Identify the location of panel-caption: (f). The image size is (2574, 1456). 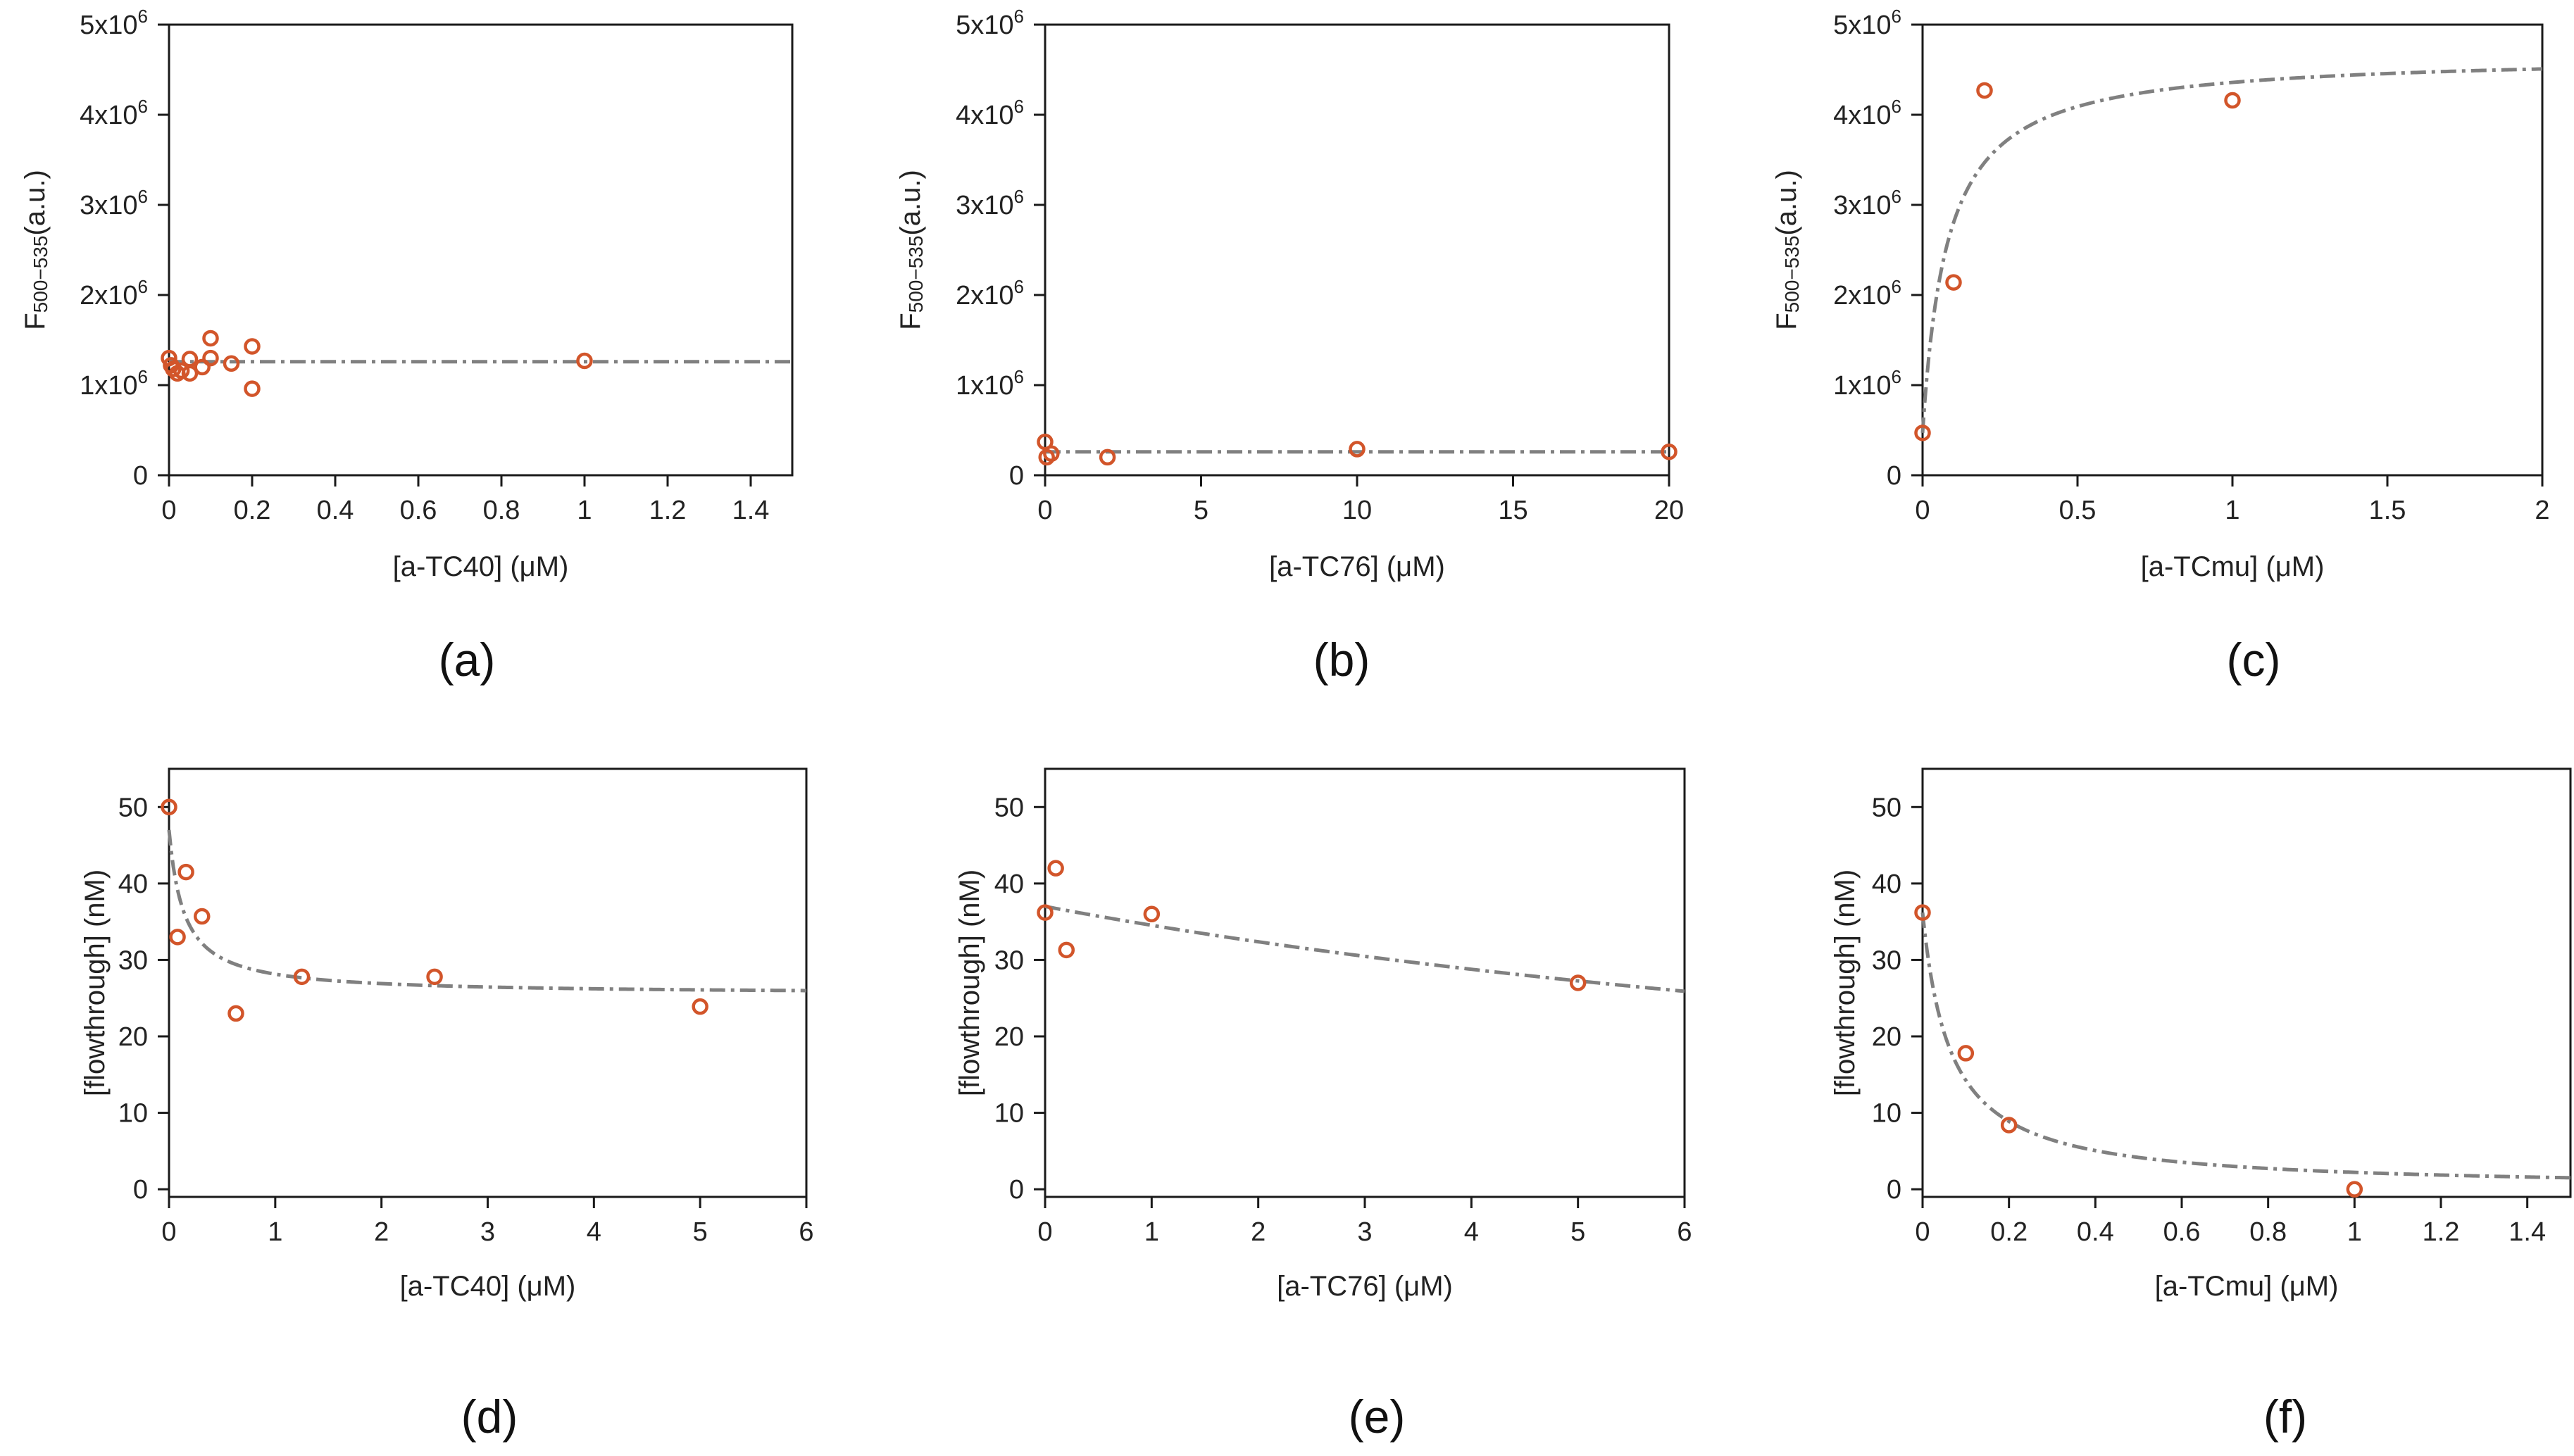
(2285, 1417).